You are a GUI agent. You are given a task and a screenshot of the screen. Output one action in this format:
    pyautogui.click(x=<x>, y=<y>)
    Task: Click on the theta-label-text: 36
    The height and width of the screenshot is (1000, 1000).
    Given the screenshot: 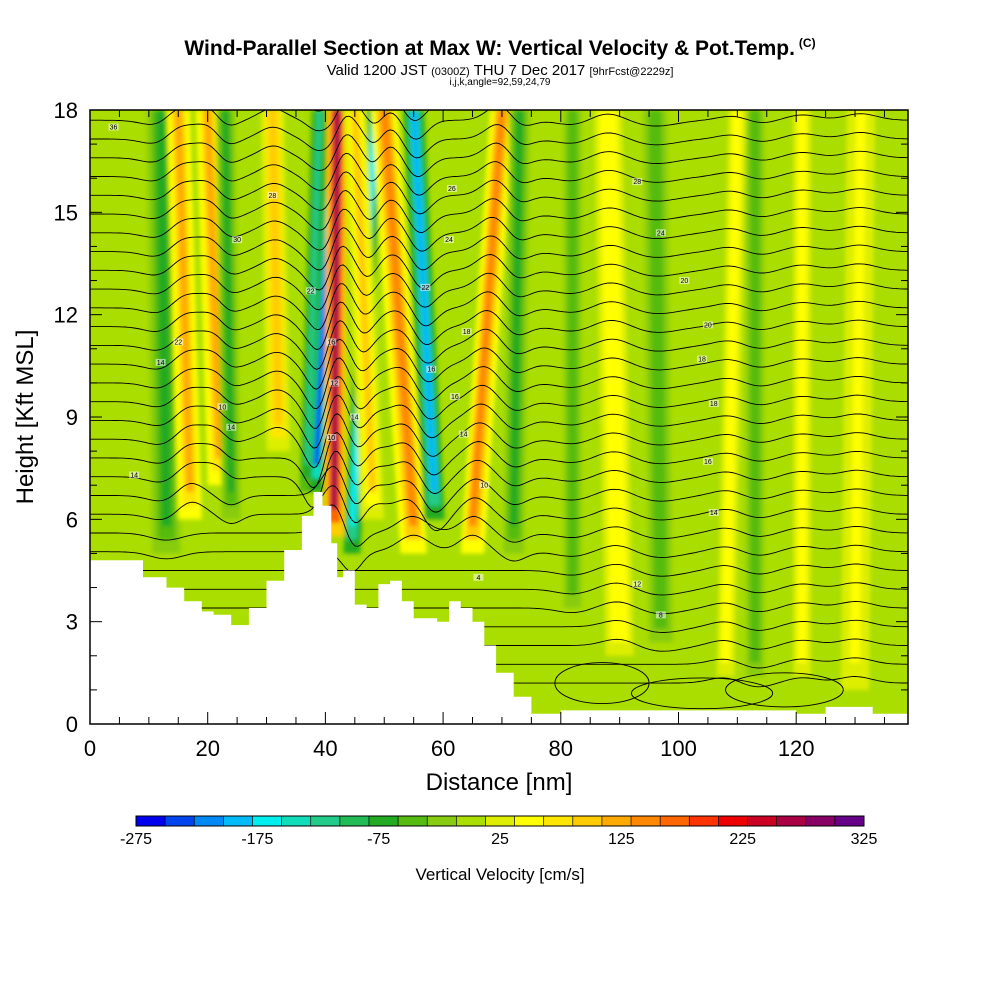 What is the action you would take?
    pyautogui.click(x=114, y=128)
    